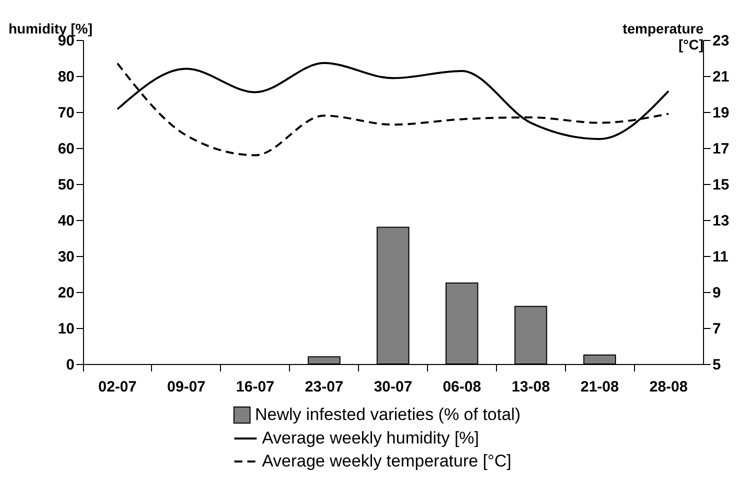 The image size is (743, 499). I want to click on y2-tick-label: 13, so click(721, 221).